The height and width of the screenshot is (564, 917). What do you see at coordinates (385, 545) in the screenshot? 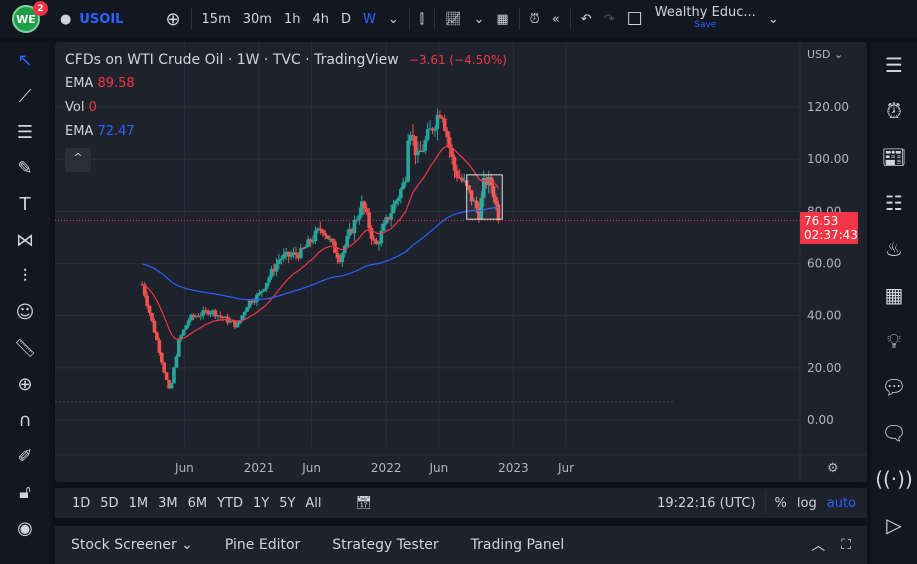
I see `tab-strategy-tester: Strategy Tester` at bounding box center [385, 545].